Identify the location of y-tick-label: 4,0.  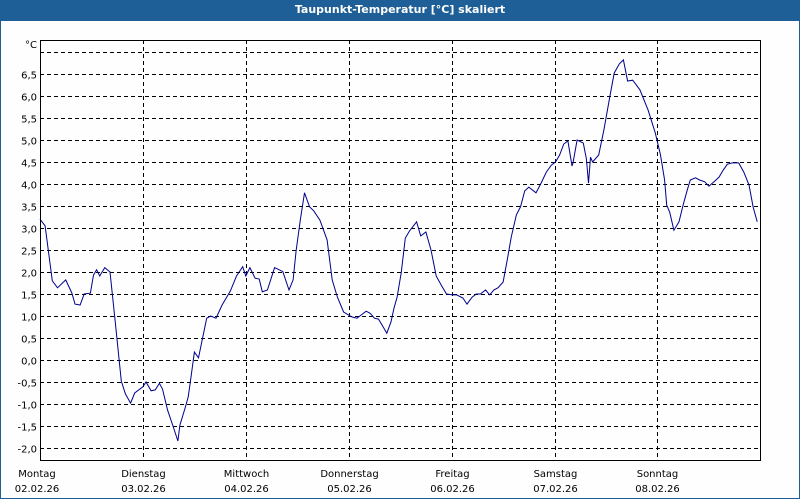
(29, 186).